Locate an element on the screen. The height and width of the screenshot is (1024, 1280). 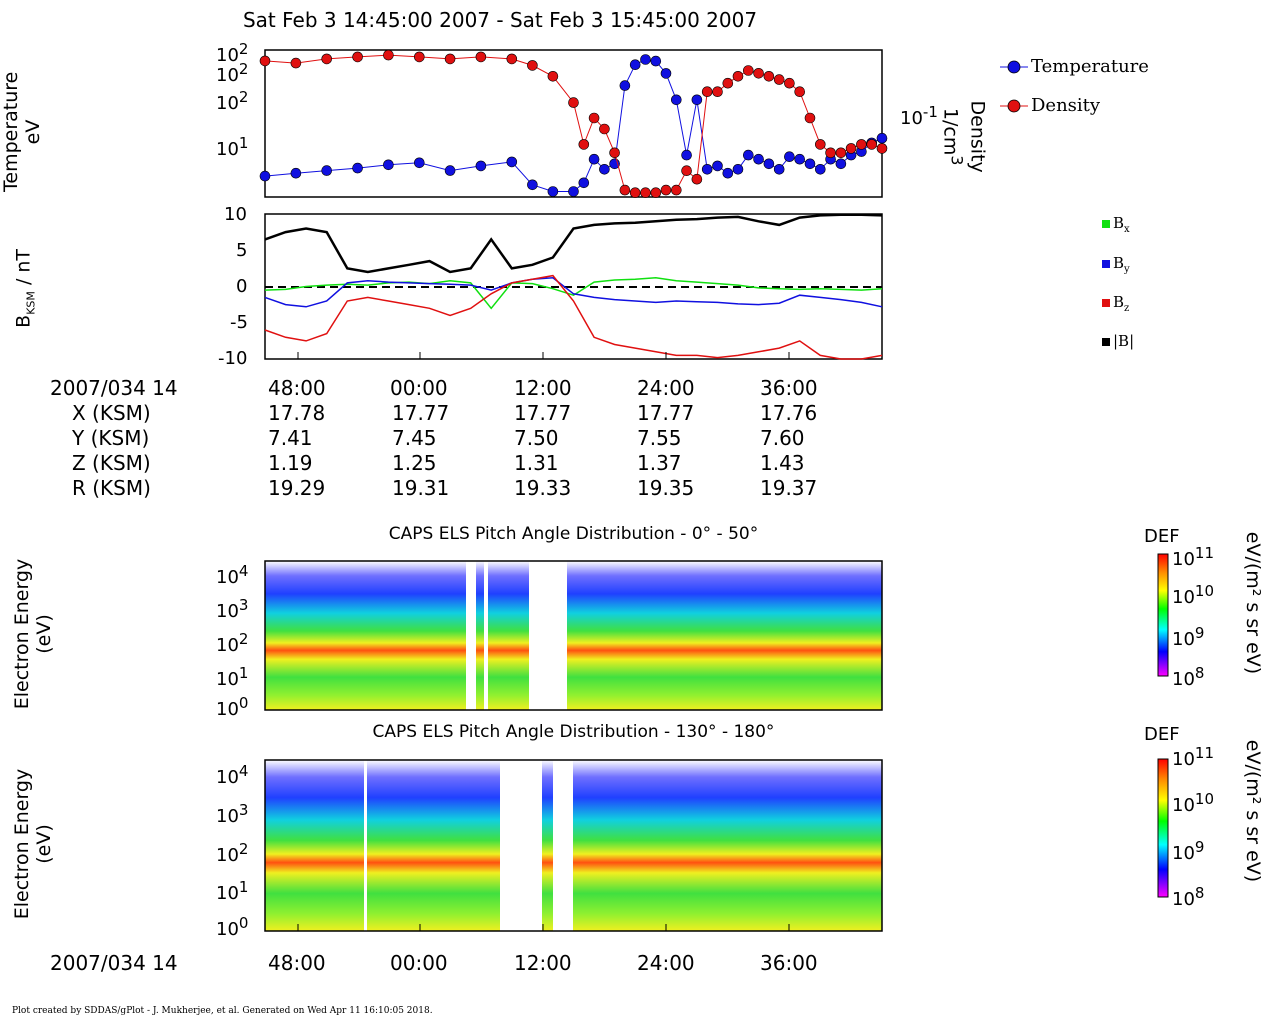
plasma-series-group is located at coordinates (573, 123).